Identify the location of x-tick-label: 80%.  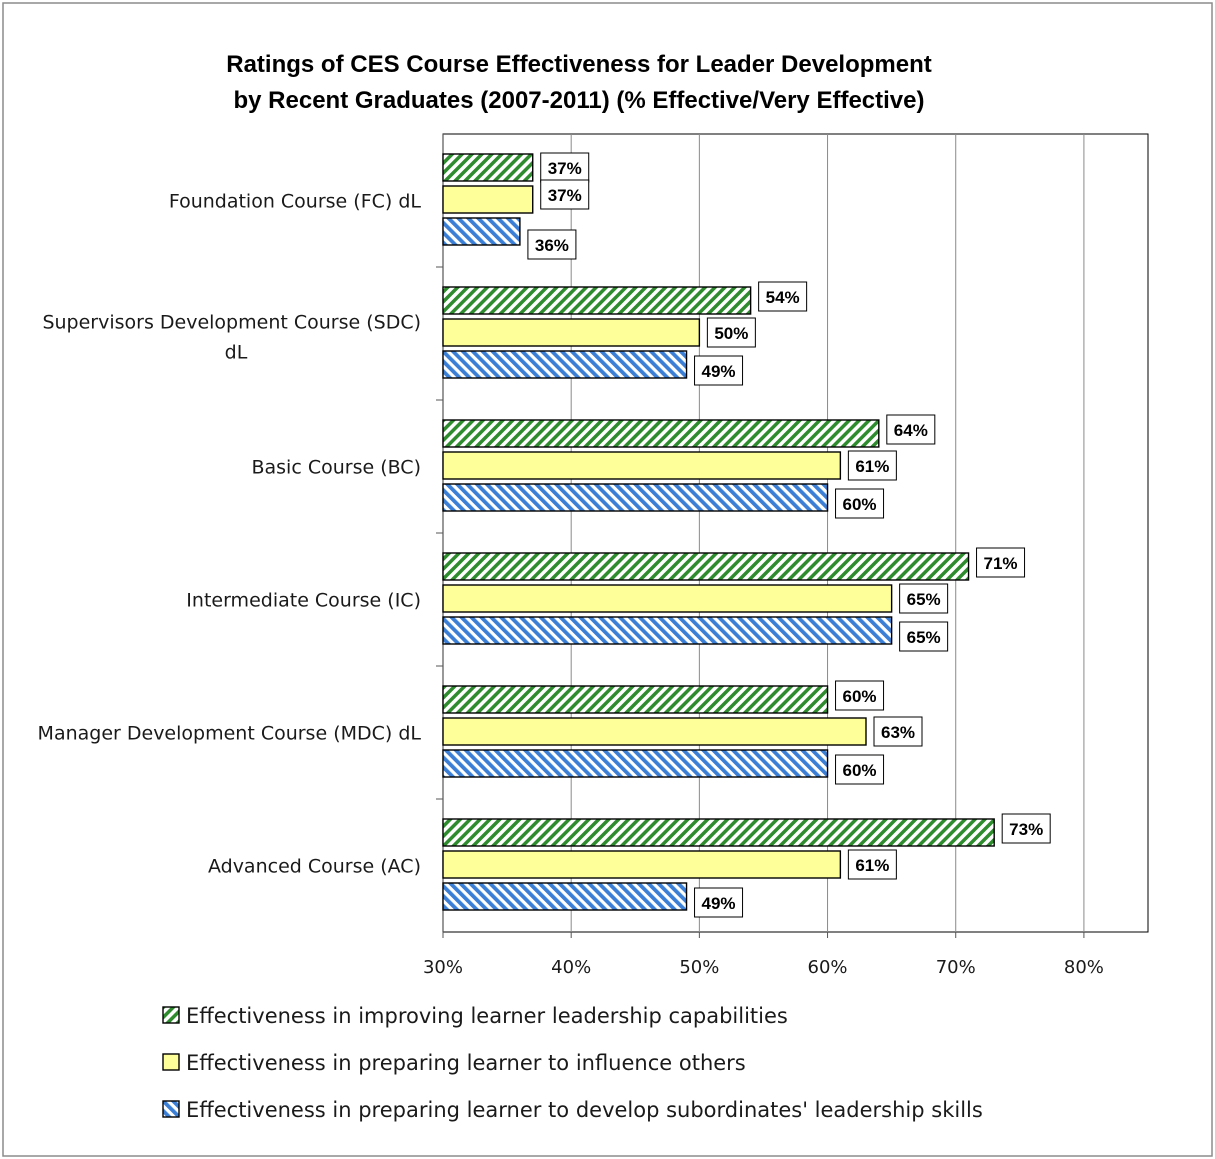
(1084, 967).